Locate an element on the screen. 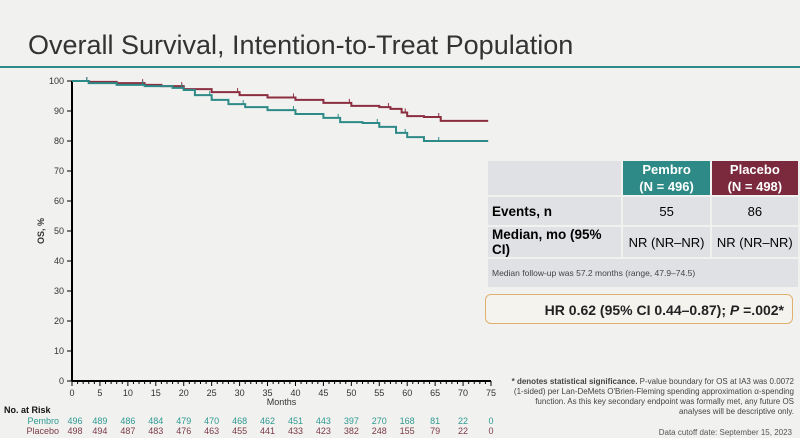 The height and width of the screenshot is (438, 800). x-tick-label: 75 is located at coordinates (491, 393).